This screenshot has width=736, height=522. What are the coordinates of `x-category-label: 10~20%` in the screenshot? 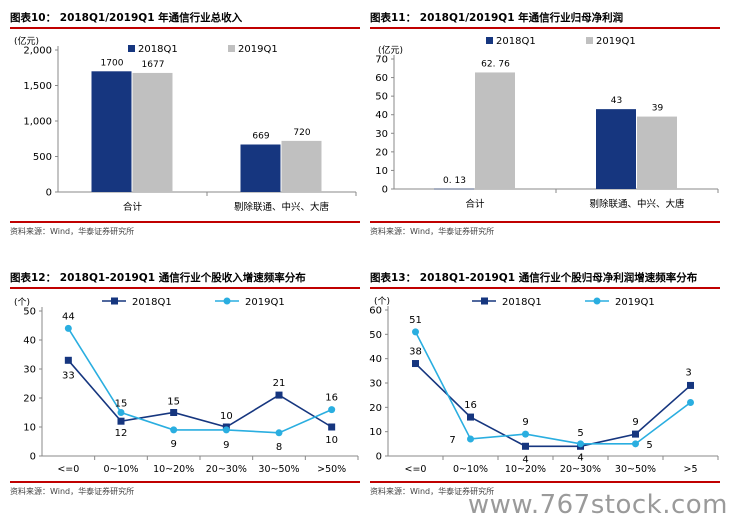 It's located at (525, 469).